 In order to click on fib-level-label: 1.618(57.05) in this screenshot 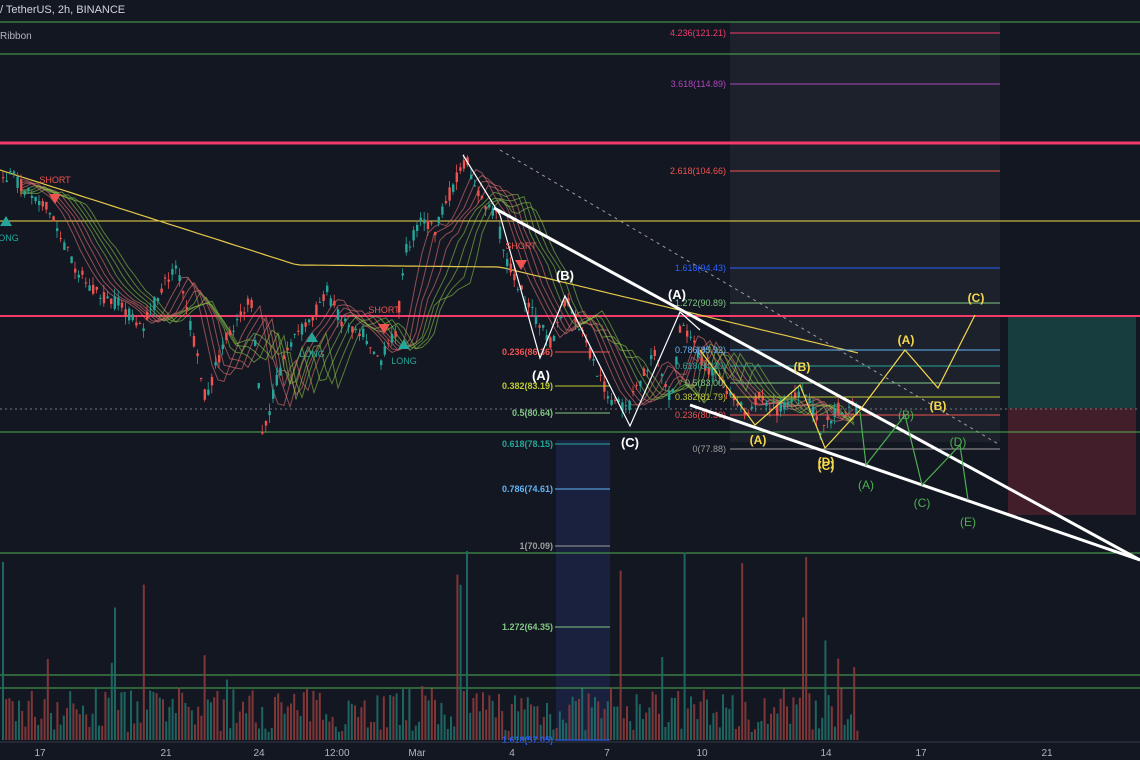, I will do `click(527, 740)`.